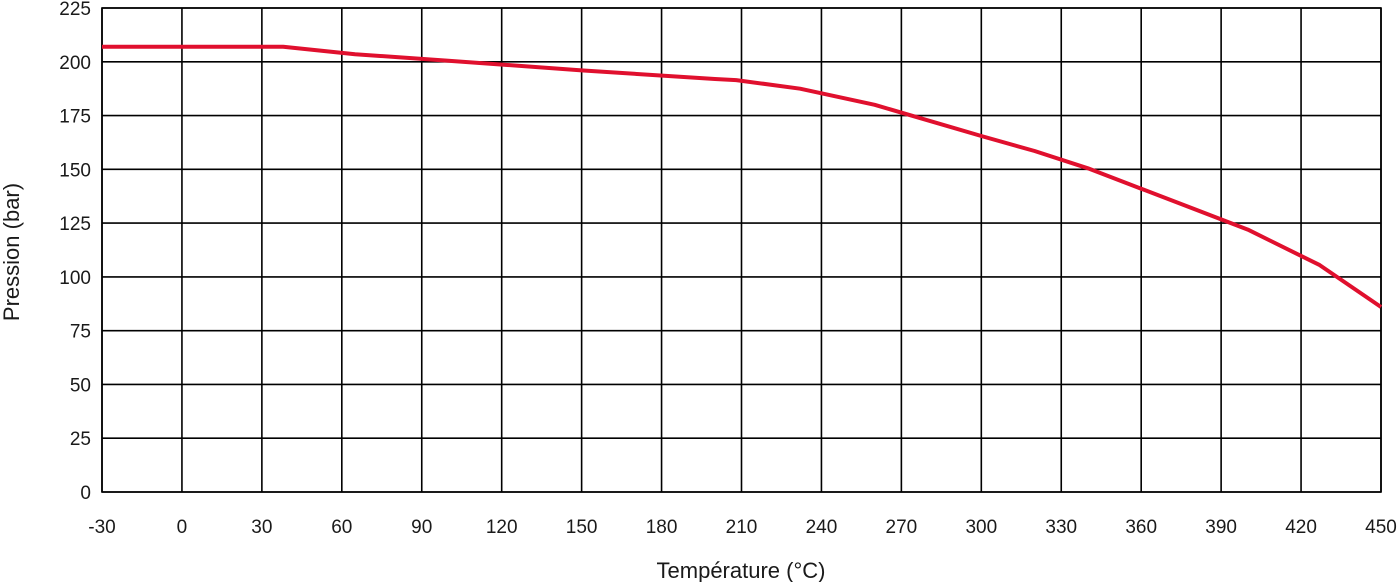  What do you see at coordinates (80, 385) in the screenshot?
I see `y-tick-label: 50` at bounding box center [80, 385].